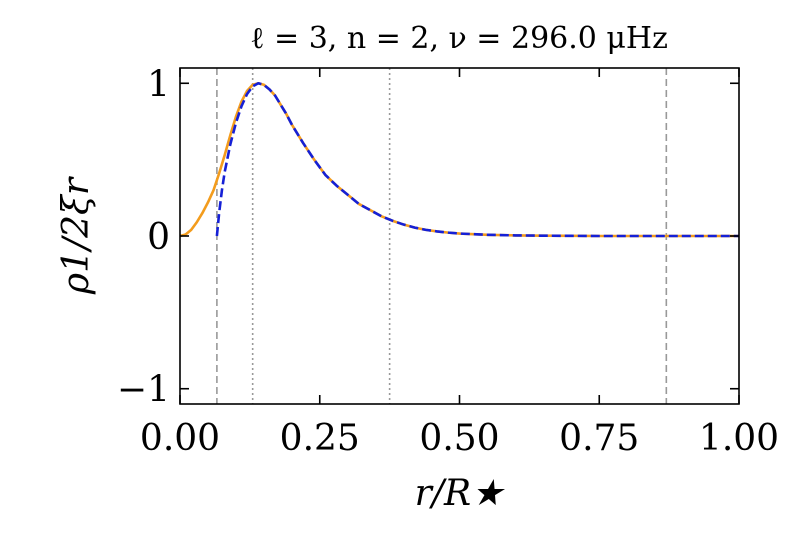 This screenshot has height=550, width=812. What do you see at coordinates (460, 493) in the screenshot?
I see `x-axis-label: r/R★` at bounding box center [460, 493].